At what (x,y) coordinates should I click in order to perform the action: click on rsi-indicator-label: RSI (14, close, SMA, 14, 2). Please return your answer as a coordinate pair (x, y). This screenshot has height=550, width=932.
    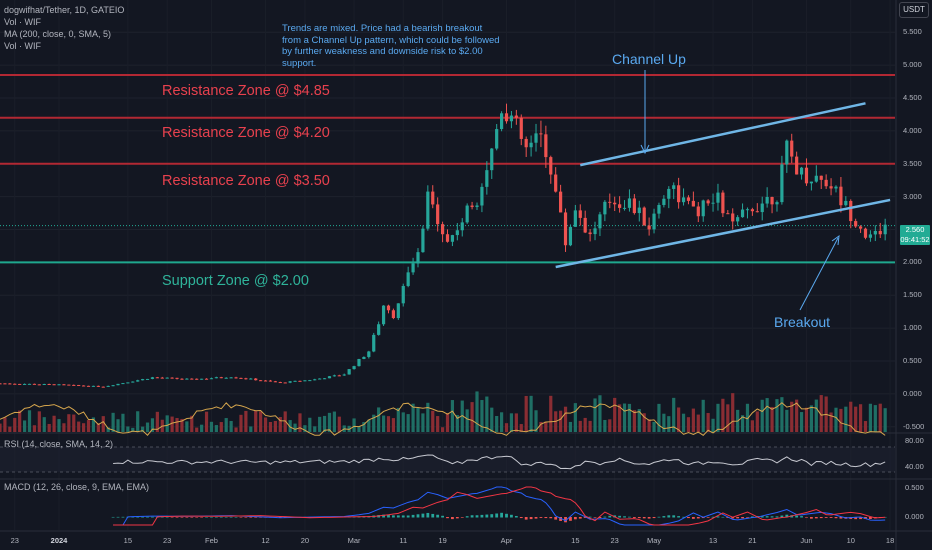
    Looking at the image, I should click on (59, 444).